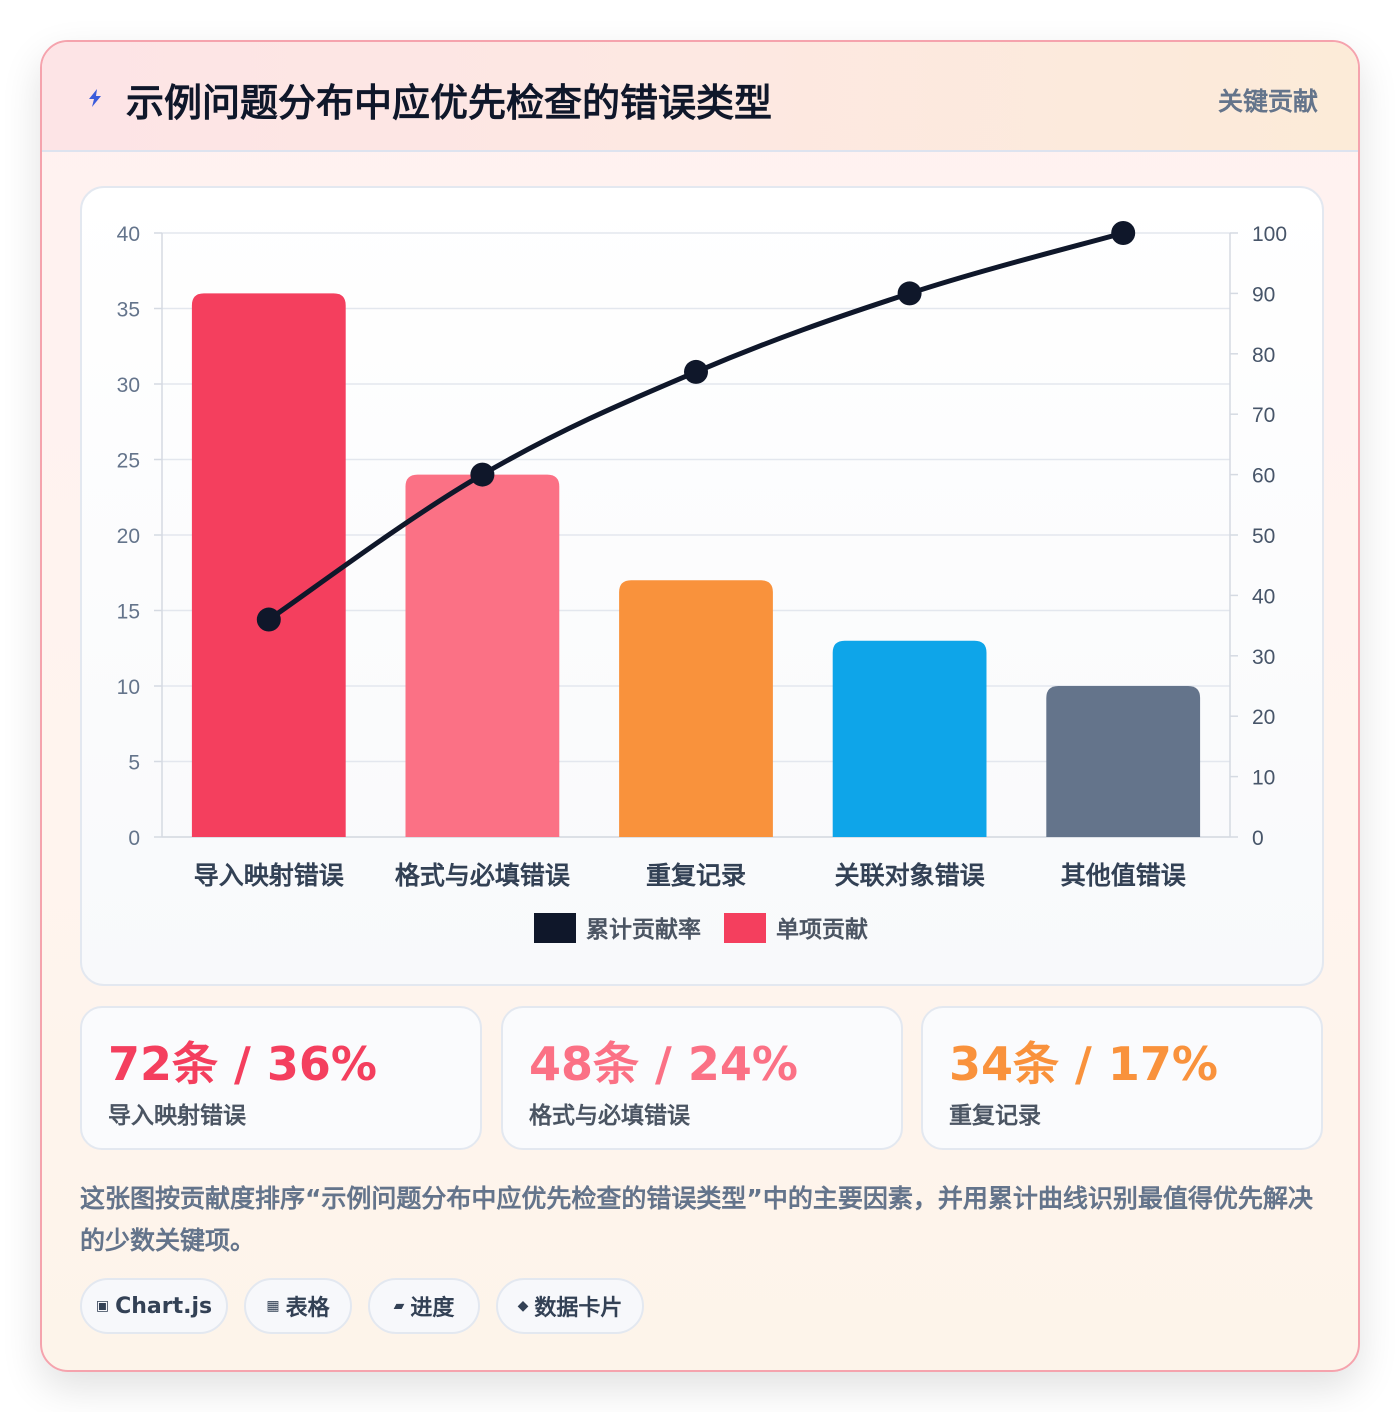 The height and width of the screenshot is (1412, 1400). What do you see at coordinates (1263, 596) in the screenshot?
I see `y-right-tick-label: 40` at bounding box center [1263, 596].